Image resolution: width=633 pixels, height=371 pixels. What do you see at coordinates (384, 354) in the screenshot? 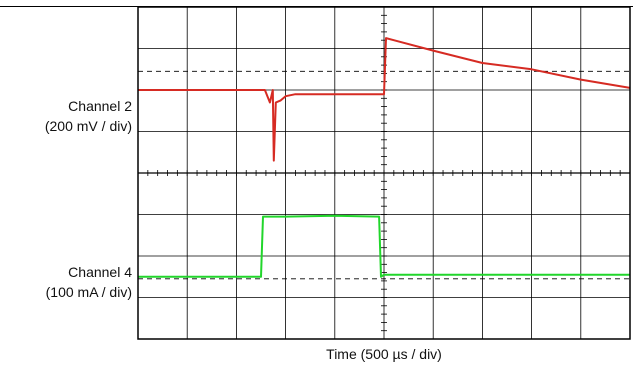
I see `x-axis-title: Time (500 µs / div)` at bounding box center [384, 354].